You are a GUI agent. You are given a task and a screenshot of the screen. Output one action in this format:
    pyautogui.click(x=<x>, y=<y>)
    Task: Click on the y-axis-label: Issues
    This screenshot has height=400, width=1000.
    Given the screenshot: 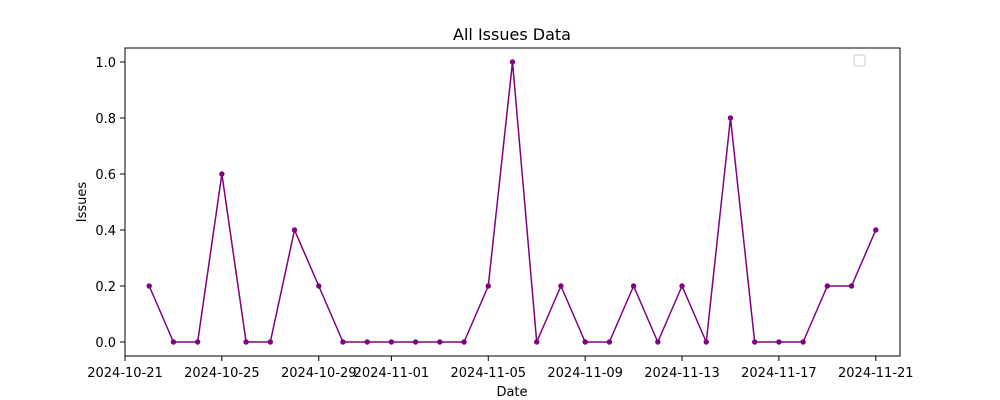 What is the action you would take?
    pyautogui.click(x=82, y=202)
    